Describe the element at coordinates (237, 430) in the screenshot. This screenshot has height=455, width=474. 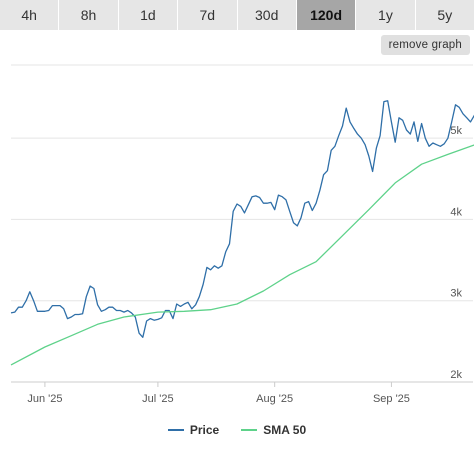
I see `chart-legend: Price SMA 50` at that location.